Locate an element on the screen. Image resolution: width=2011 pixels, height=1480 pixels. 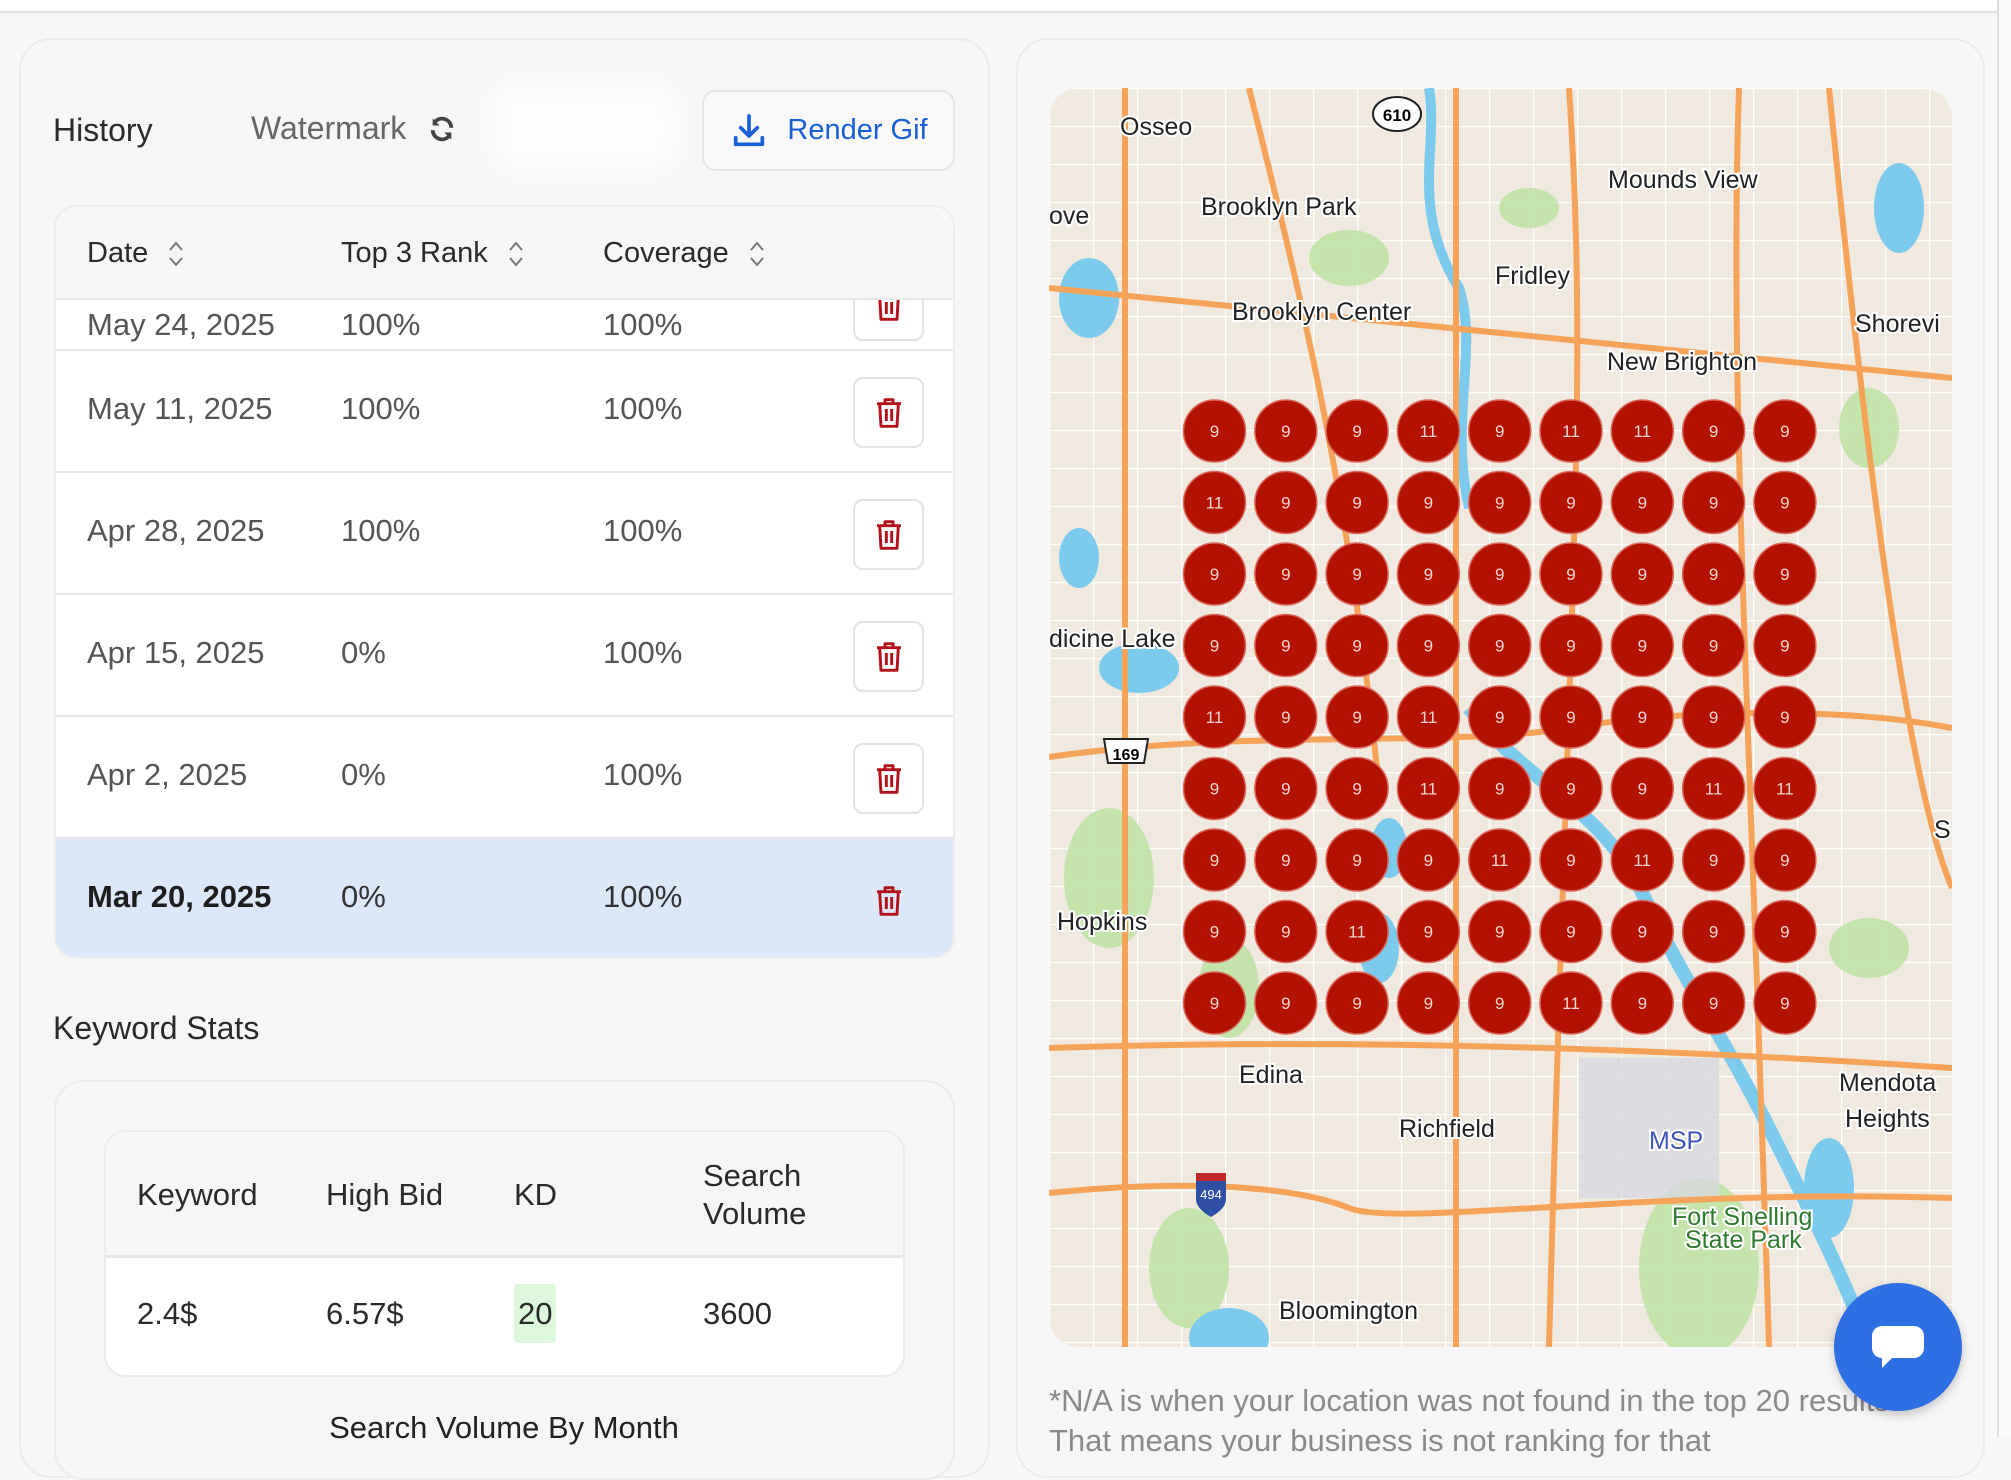
render-gif-button: Render Gif is located at coordinates (828, 130).